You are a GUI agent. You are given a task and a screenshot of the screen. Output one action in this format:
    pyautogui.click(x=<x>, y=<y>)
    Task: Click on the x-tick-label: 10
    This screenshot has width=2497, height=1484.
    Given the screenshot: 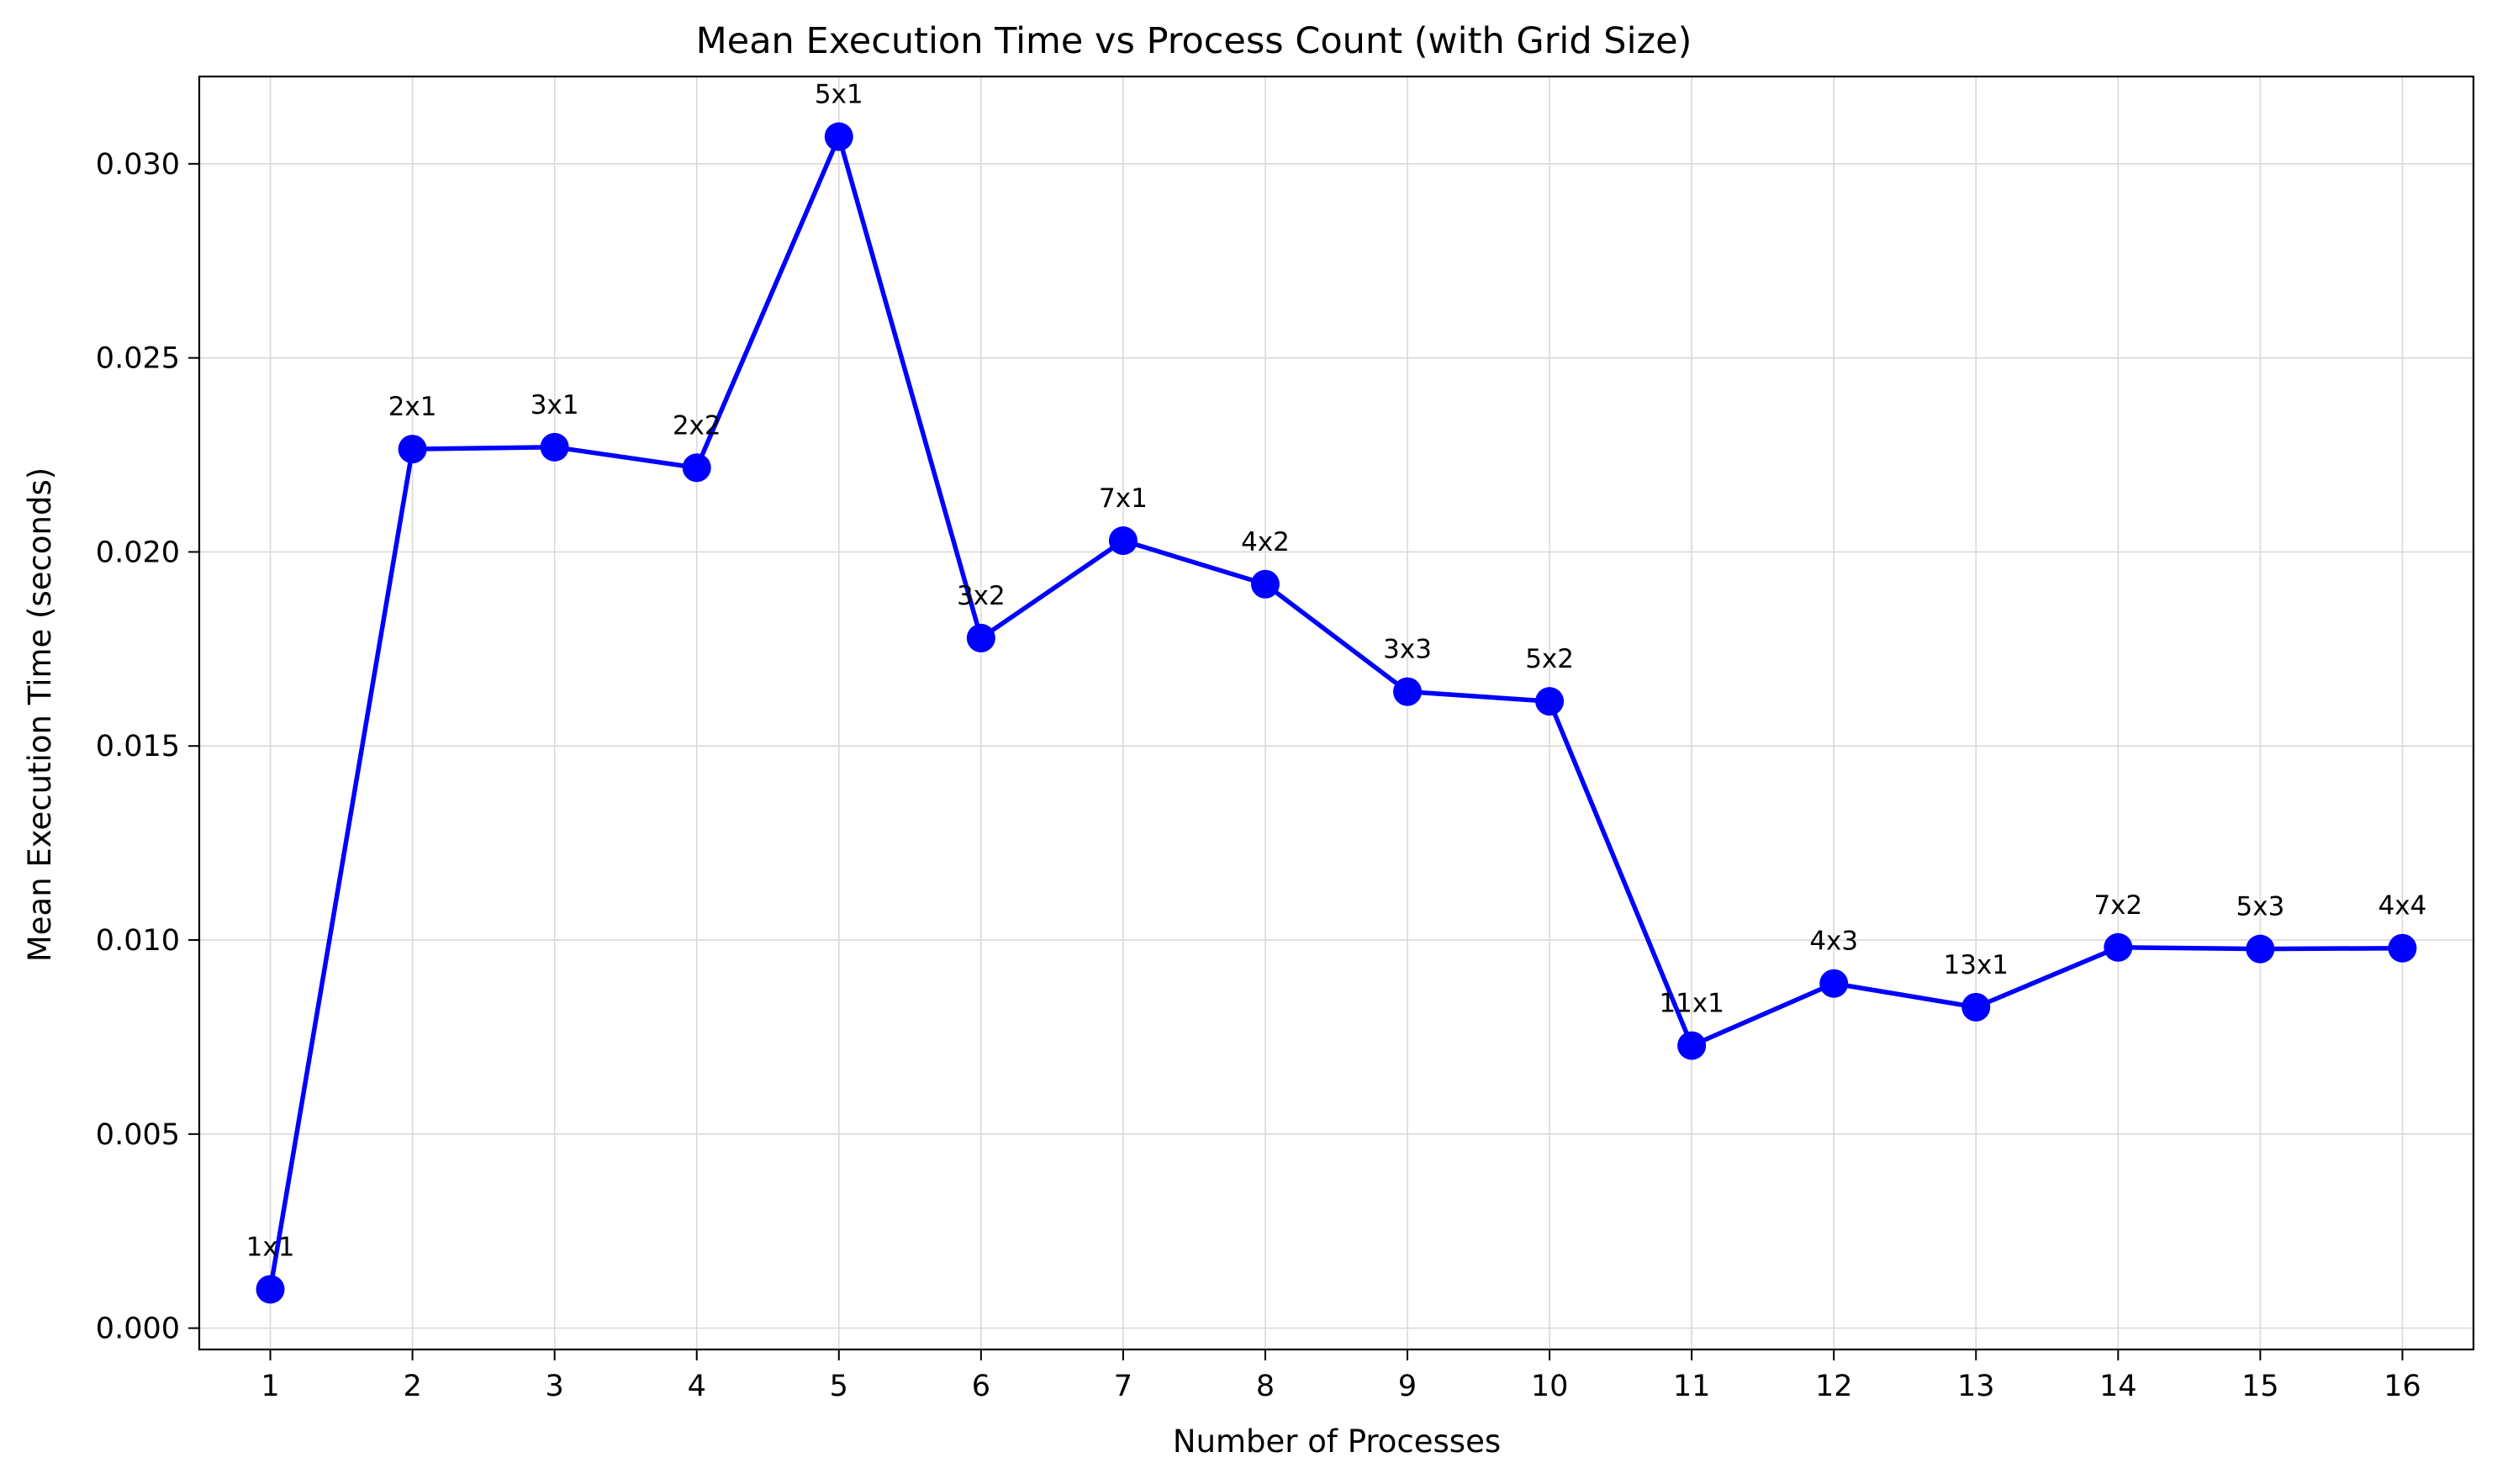 What is the action you would take?
    pyautogui.click(x=1550, y=1386)
    